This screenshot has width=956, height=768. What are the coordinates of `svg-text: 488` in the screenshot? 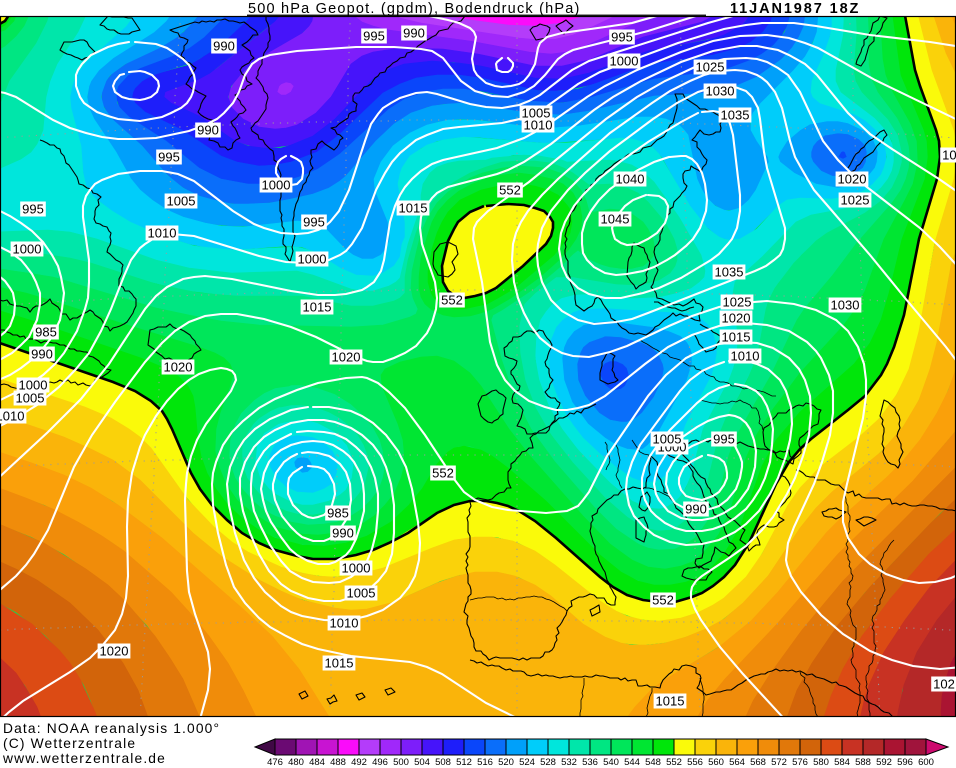 It's located at (338, 762).